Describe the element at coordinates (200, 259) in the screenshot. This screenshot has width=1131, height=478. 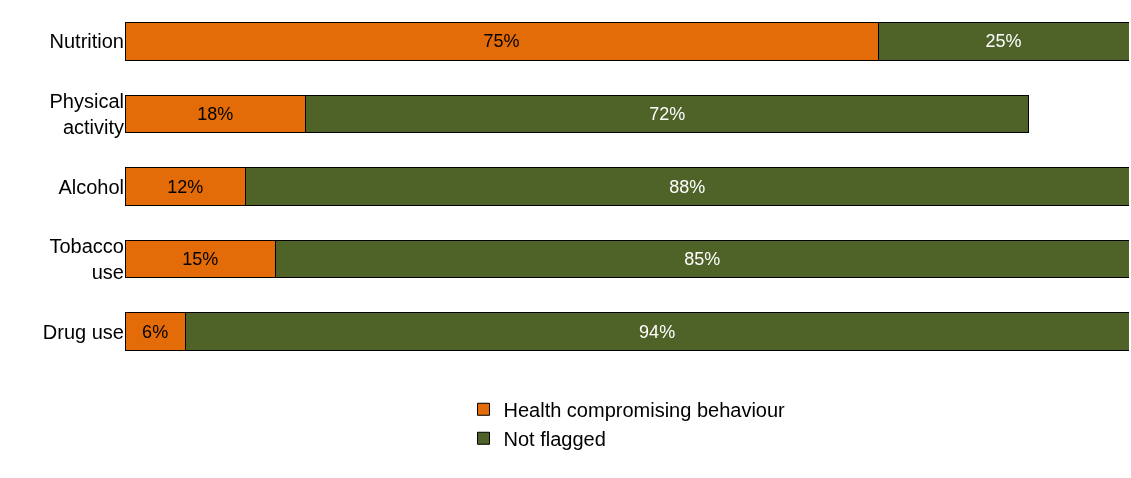
I see `data-label: 15%` at that location.